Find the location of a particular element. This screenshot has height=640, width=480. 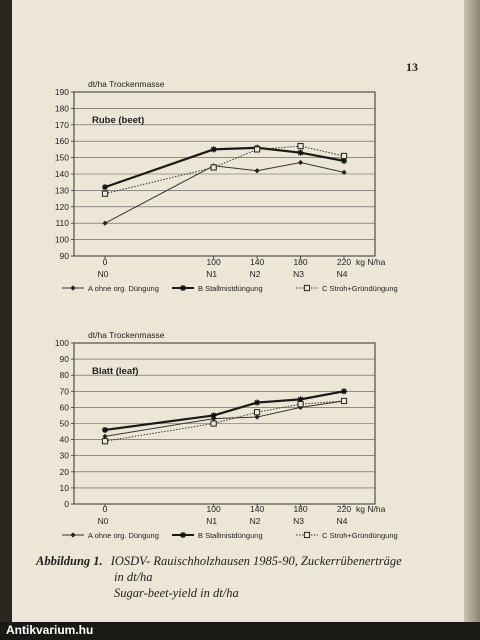

chart-title: Blatt (leaf) is located at coordinates (115, 371).